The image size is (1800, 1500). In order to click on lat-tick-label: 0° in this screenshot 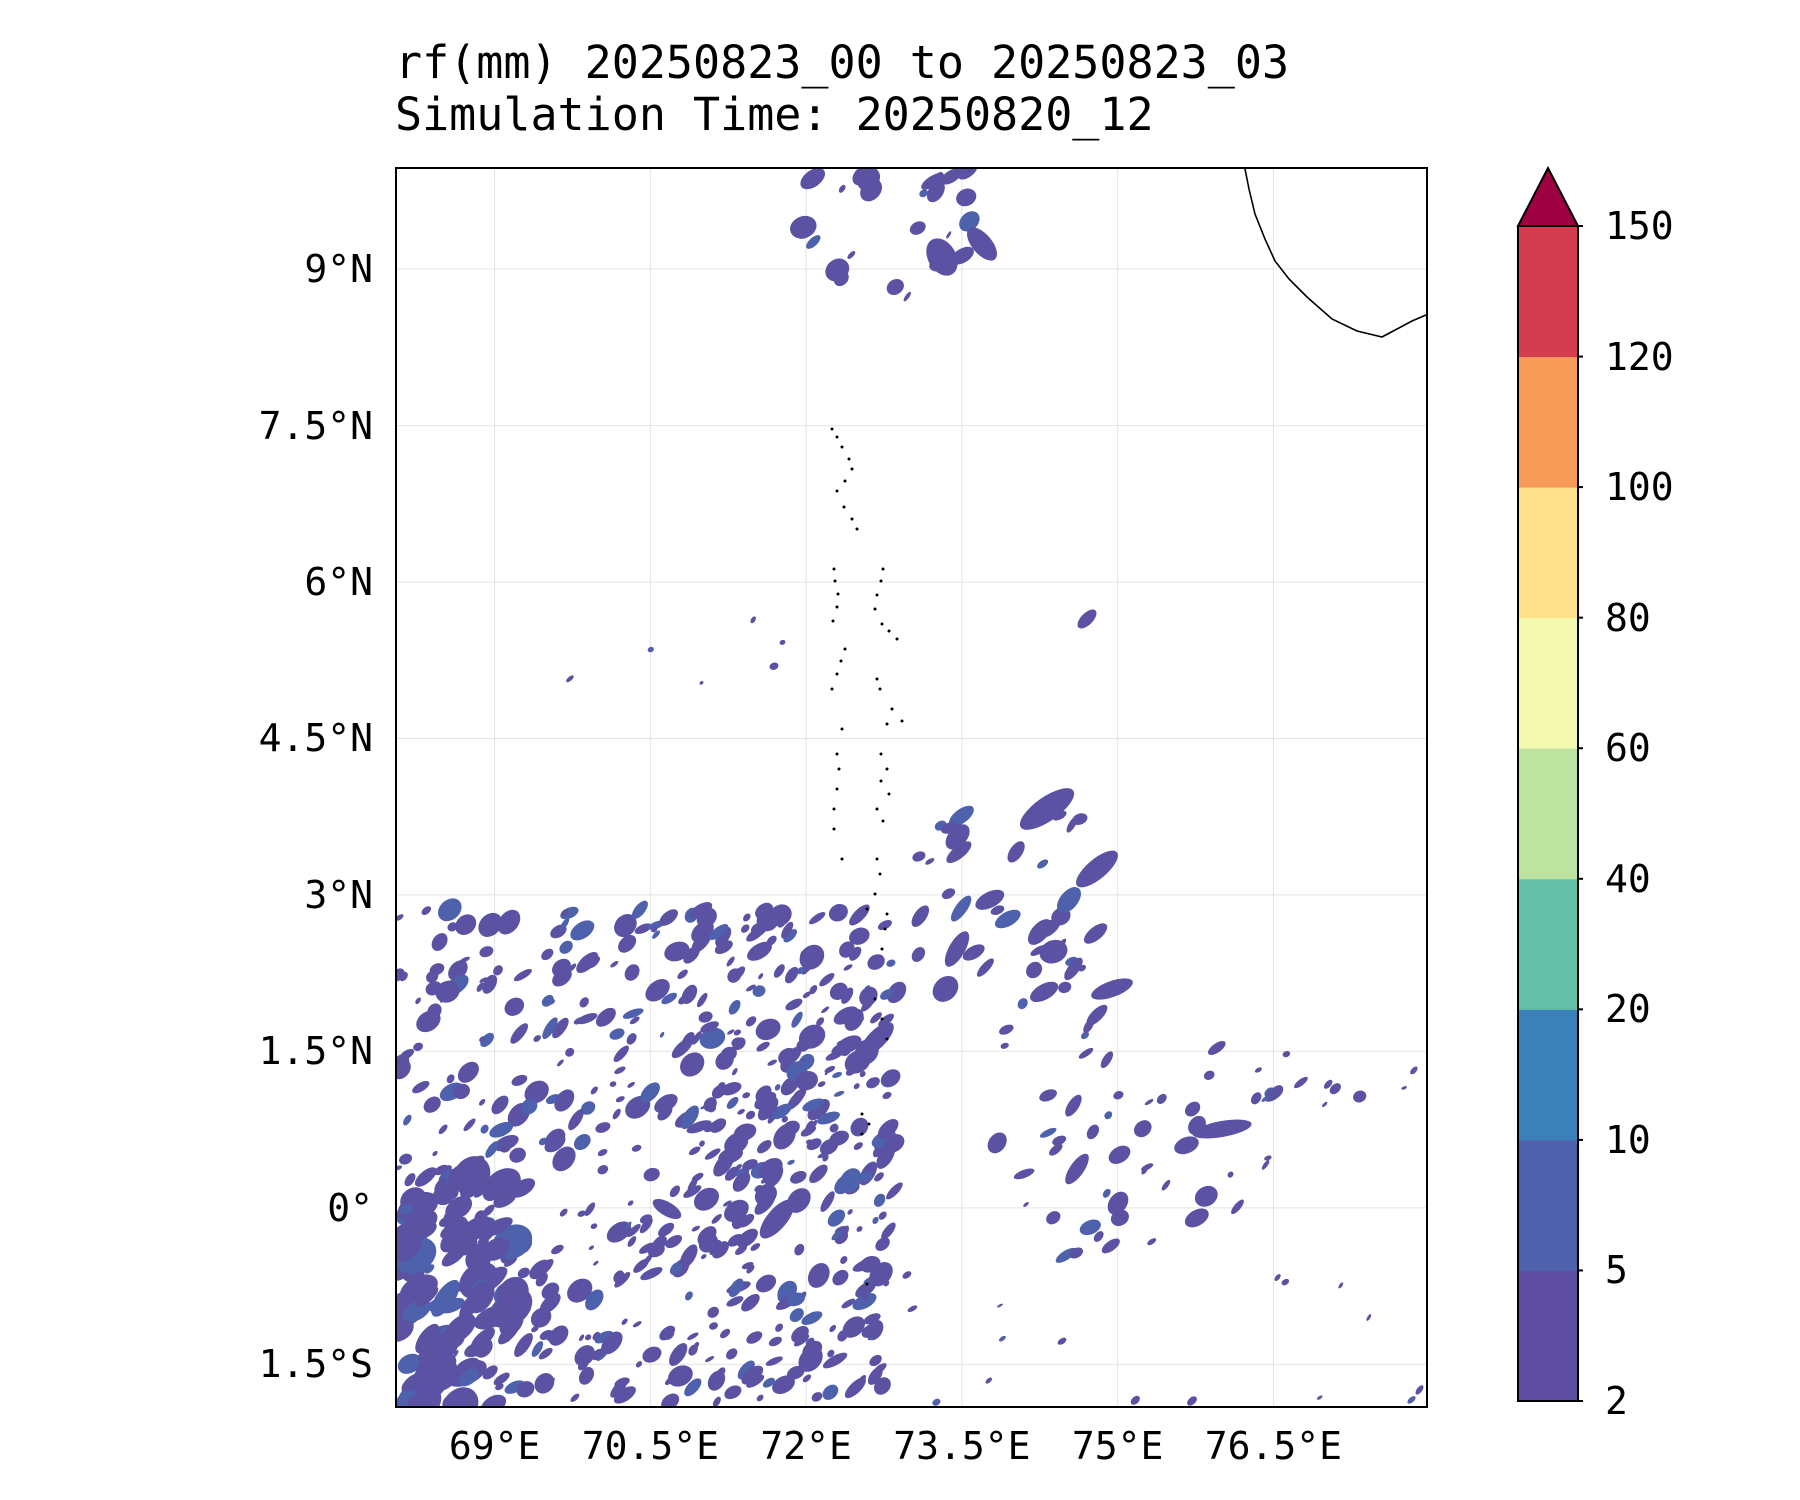, I will do `click(350, 1207)`.